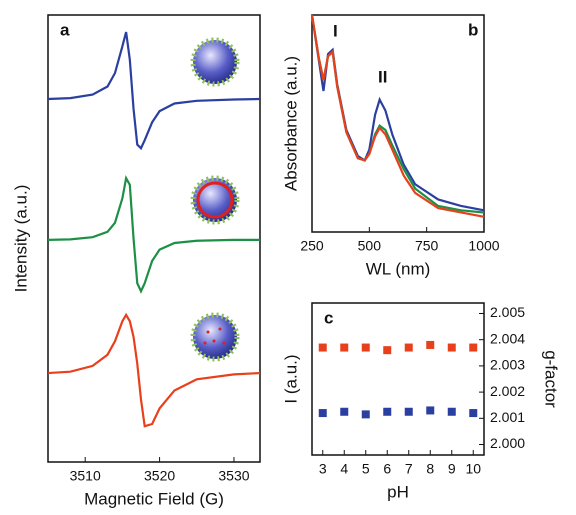 The width and height of the screenshot is (576, 515). Describe the element at coordinates (290, 123) in the screenshot. I see `y-axis-title: Absorbance (a.u.)` at that location.